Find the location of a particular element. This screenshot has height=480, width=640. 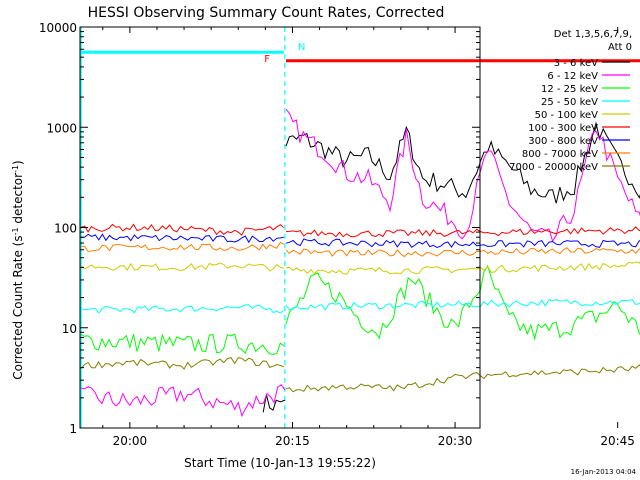

legend-header-line1: Det 1,3,5,6,7,9, is located at coordinates (593, 34).